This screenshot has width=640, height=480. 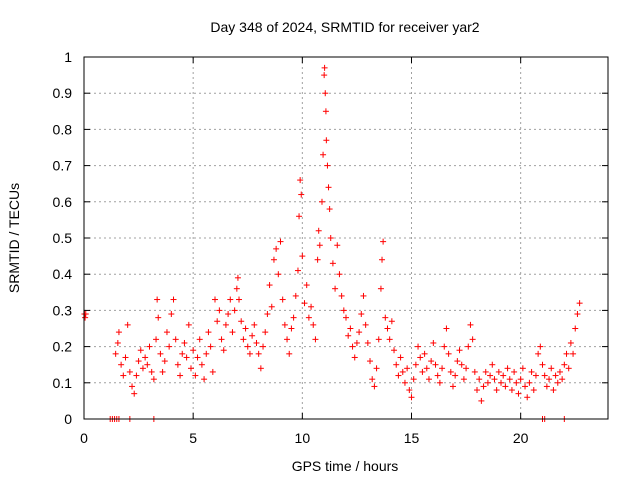 I want to click on x-tick-label: 5, so click(x=193, y=438).